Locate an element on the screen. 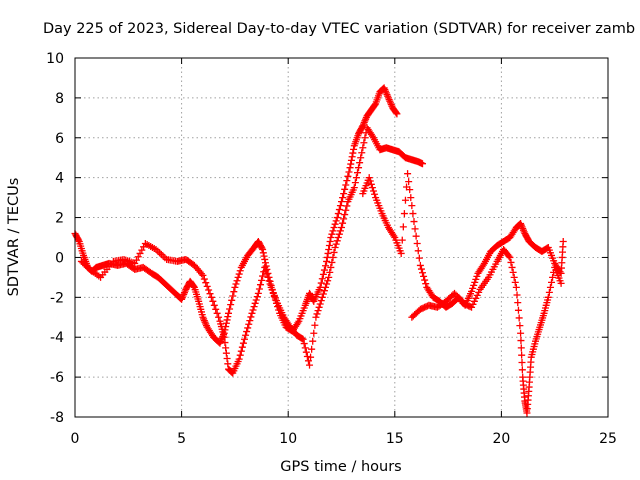 The image size is (640, 480). x-tick-label: 15 is located at coordinates (395, 439).